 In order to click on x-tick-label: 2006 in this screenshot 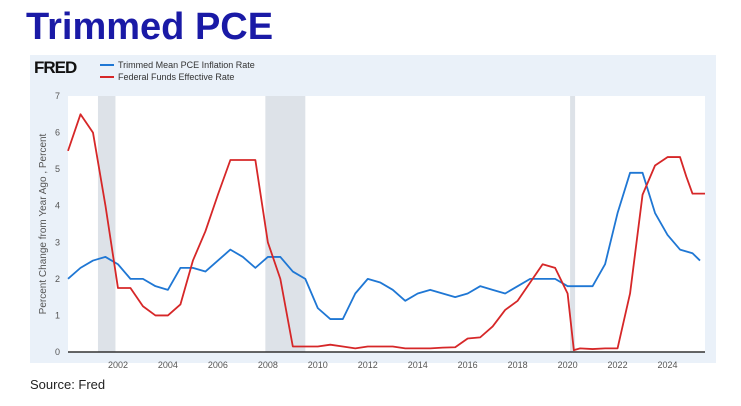, I will do `click(218, 365)`.